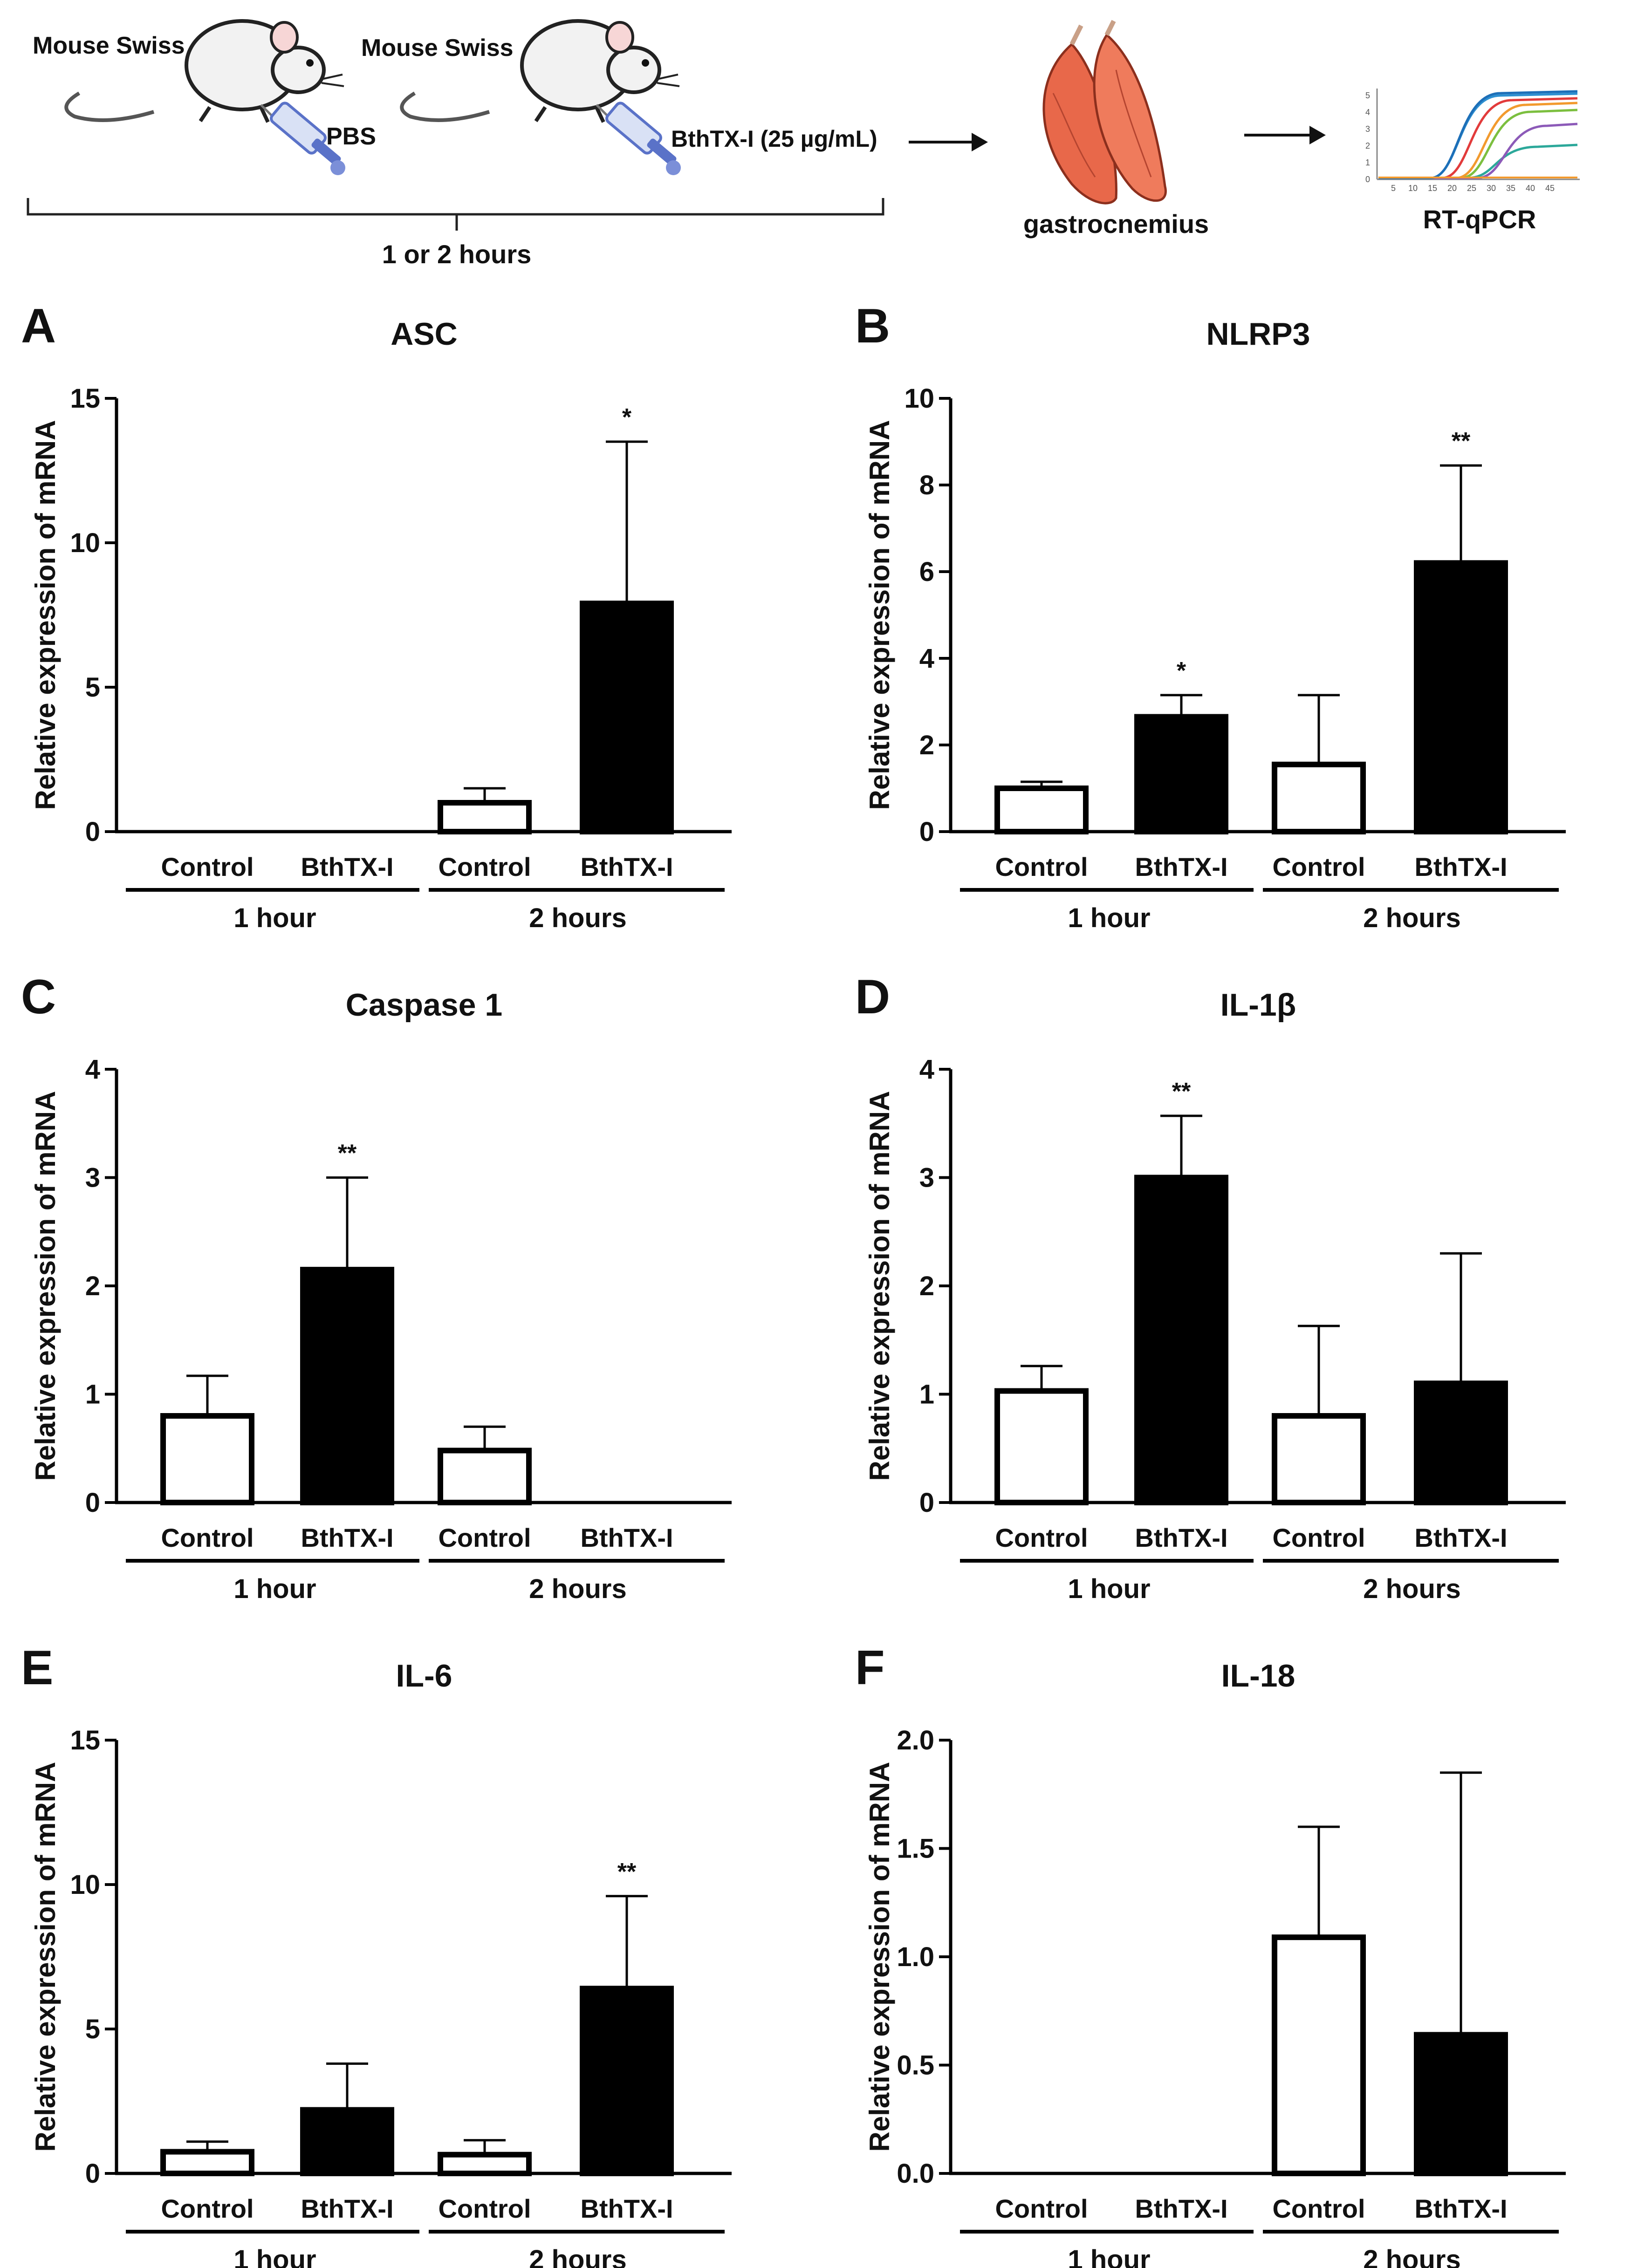  What do you see at coordinates (926, 485) in the screenshot?
I see `y-tick-label: 8` at bounding box center [926, 485].